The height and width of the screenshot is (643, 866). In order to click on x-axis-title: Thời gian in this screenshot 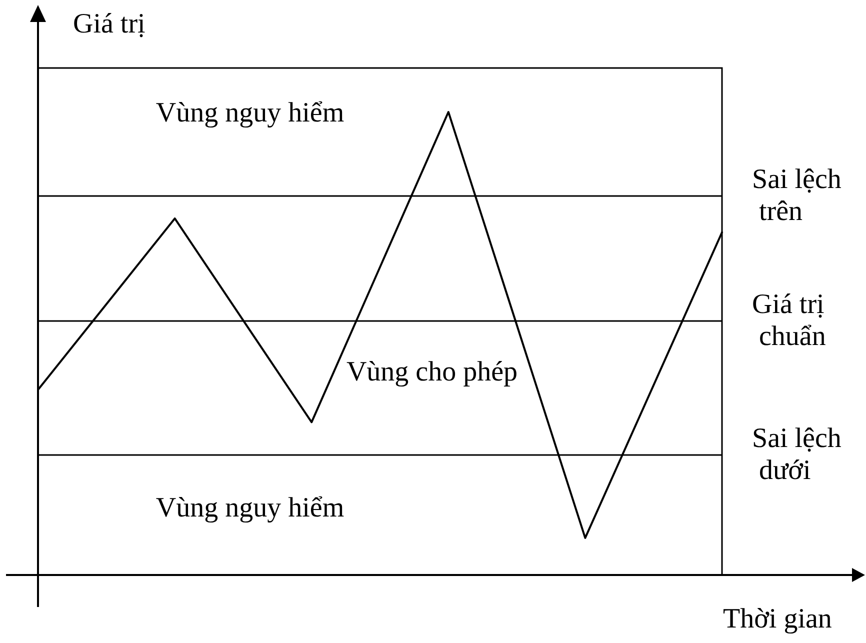, I will do `click(777, 619)`.